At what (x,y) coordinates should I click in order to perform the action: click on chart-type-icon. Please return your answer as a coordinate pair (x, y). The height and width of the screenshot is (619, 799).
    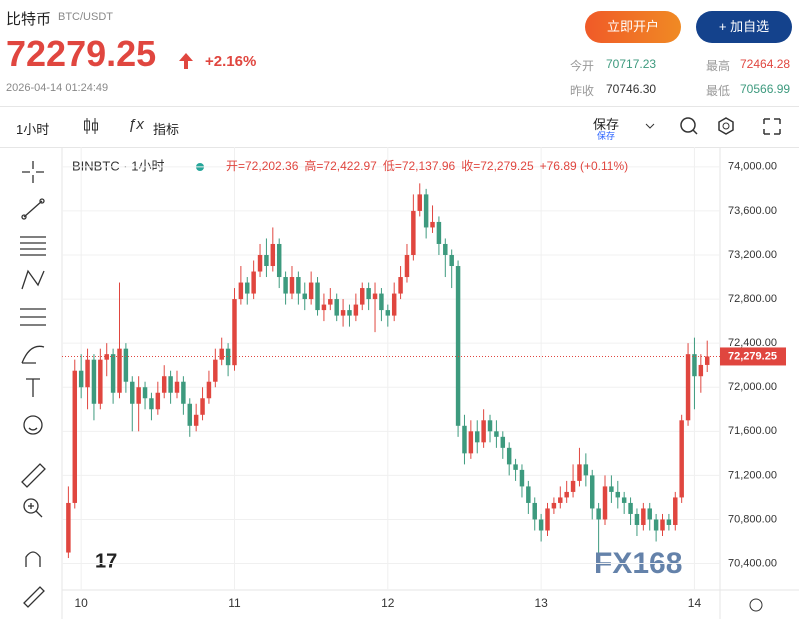
    Looking at the image, I should click on (91, 126).